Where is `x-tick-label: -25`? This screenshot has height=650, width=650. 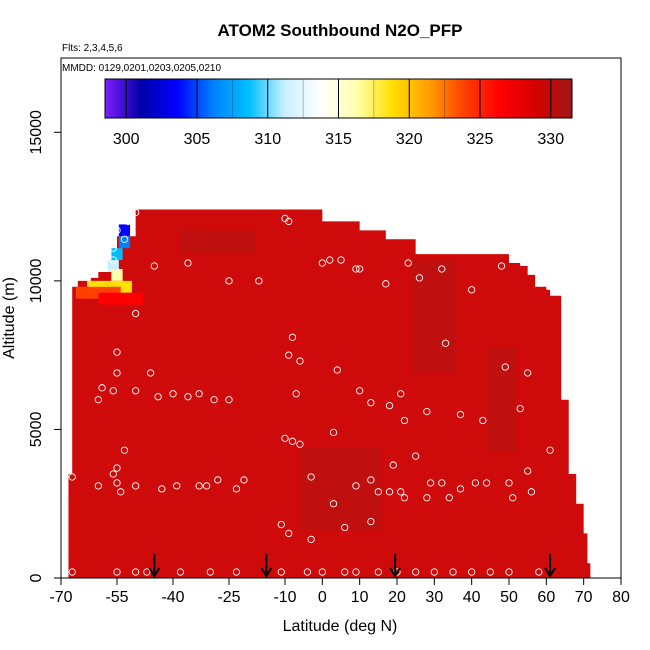
x-tick-label: -25 is located at coordinates (228, 597).